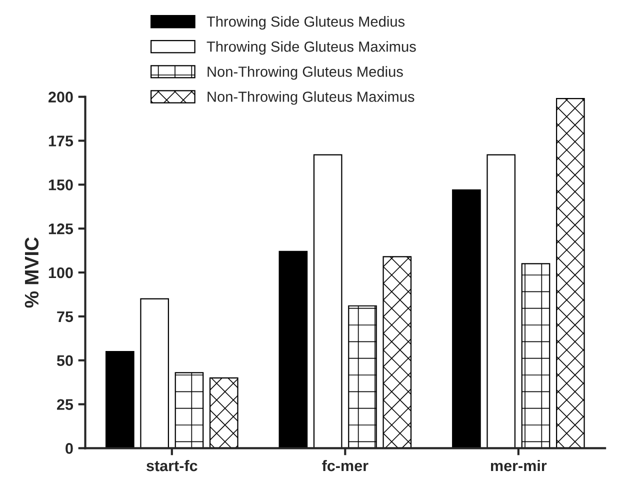  Describe the element at coordinates (60, 272) in the screenshot. I see `y-tick-label: 100` at that location.